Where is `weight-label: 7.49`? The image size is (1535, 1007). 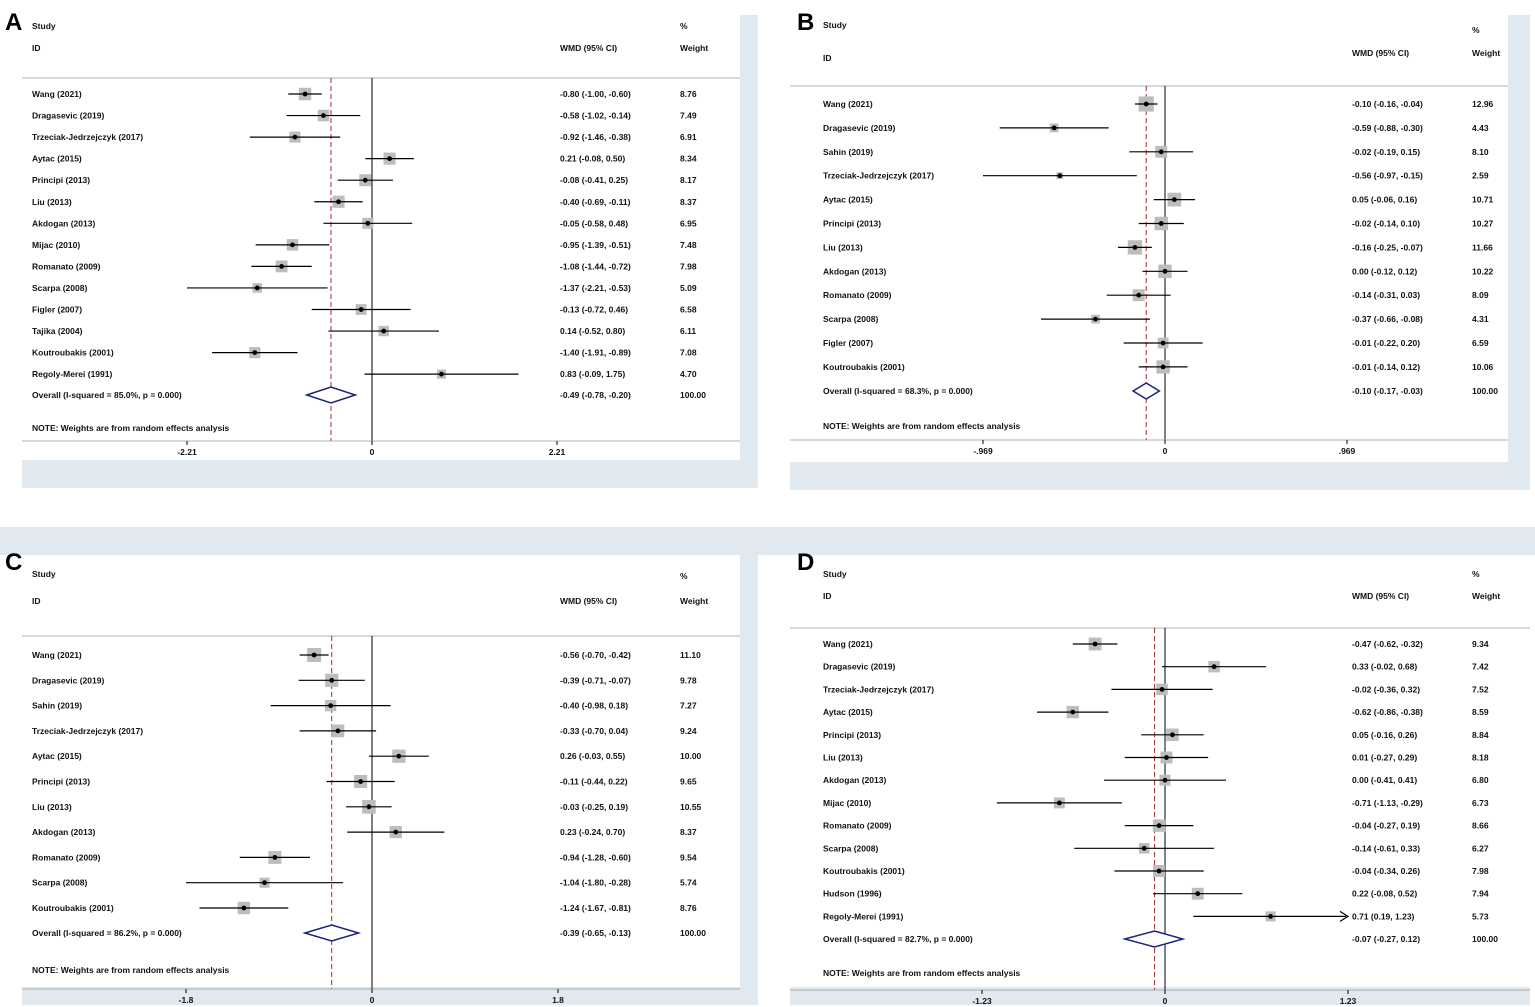
weight-label: 7.49 is located at coordinates (688, 116).